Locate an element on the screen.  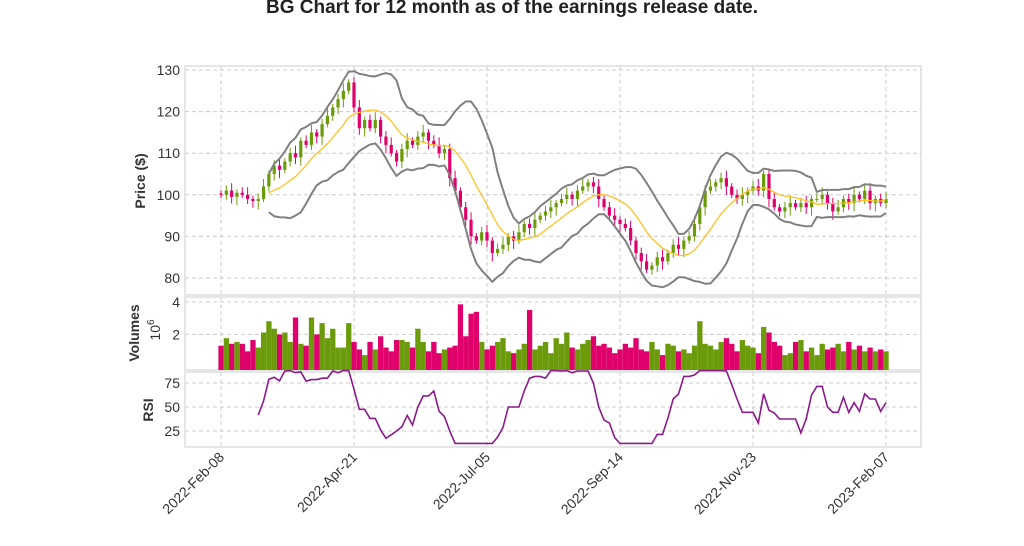
price-tick-label: 90 is located at coordinates (172, 236).